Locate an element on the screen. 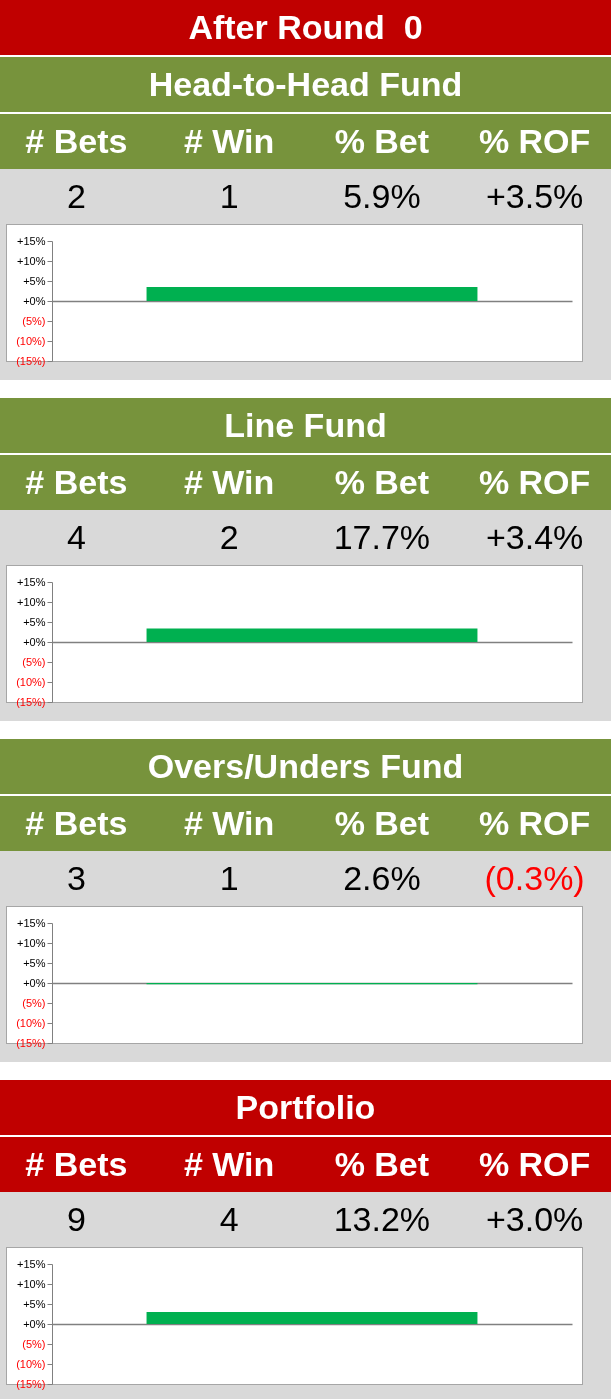 The image size is (611, 1399). text: Line Fund is located at coordinates (305, 426).